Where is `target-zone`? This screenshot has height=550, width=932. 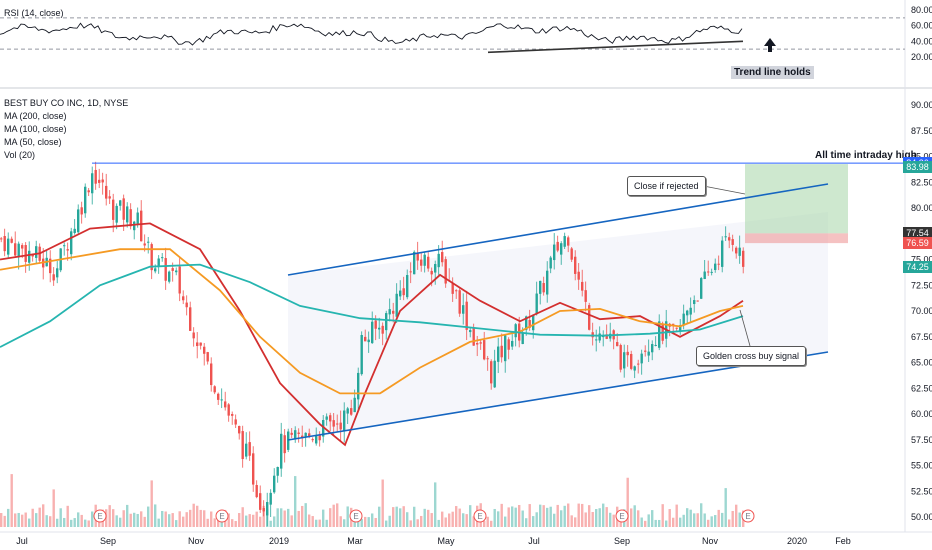
target-zone is located at coordinates (796, 199).